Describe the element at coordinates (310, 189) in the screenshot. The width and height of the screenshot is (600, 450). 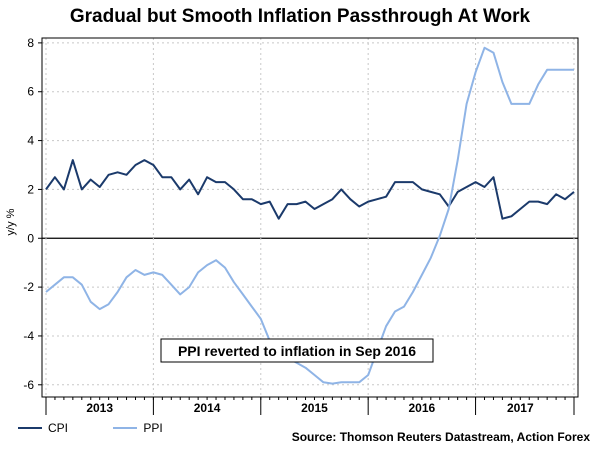
I see `series-line-cpi` at that location.